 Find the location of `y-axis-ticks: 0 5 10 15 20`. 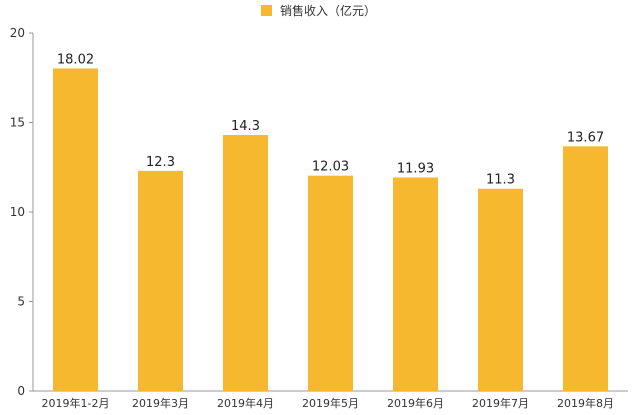

y-axis-ticks: 0 5 10 15 20 is located at coordinates (21, 212).